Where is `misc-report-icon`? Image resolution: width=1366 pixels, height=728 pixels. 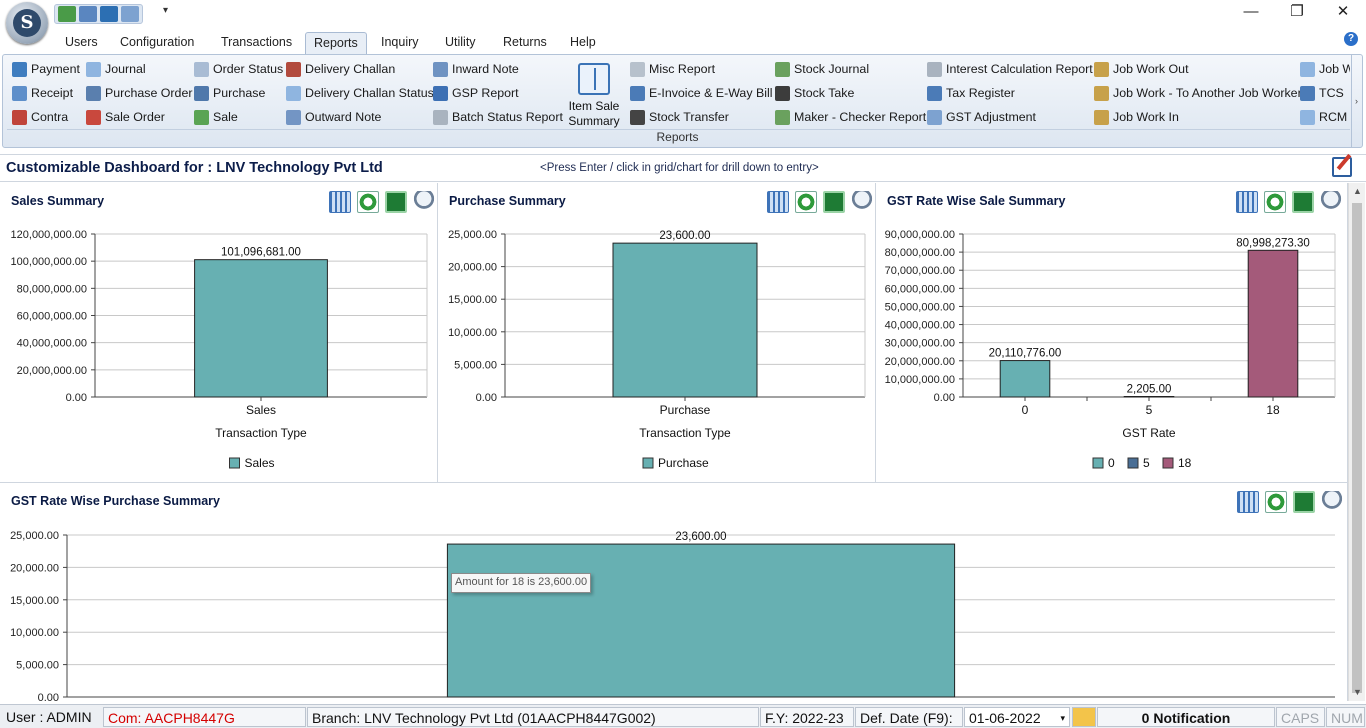 misc-report-icon is located at coordinates (637, 69).